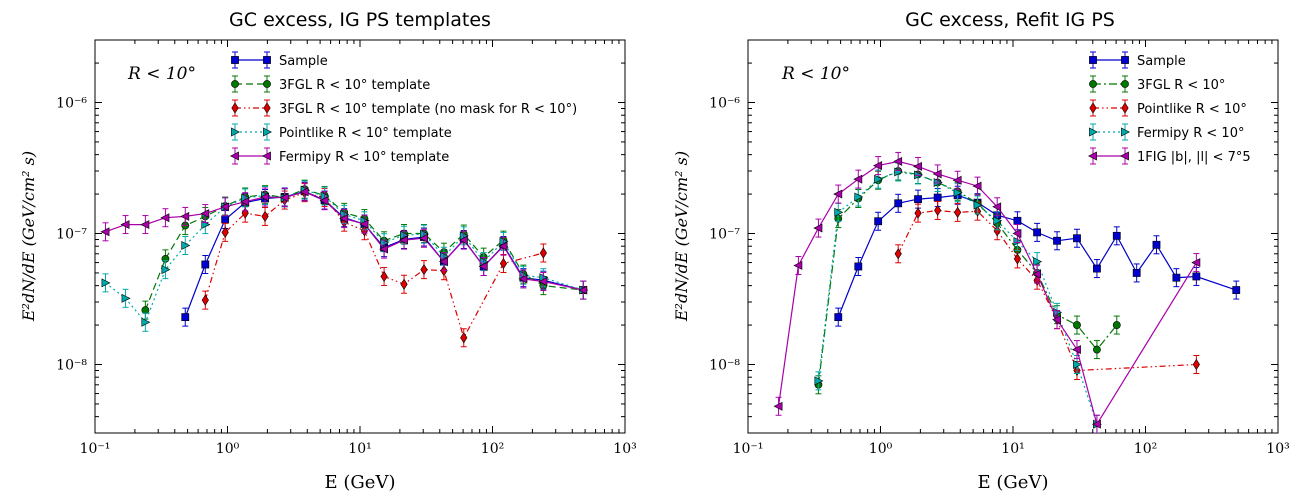  I want to click on legend-entry: Fermipy R < 10°, so click(1190, 133).